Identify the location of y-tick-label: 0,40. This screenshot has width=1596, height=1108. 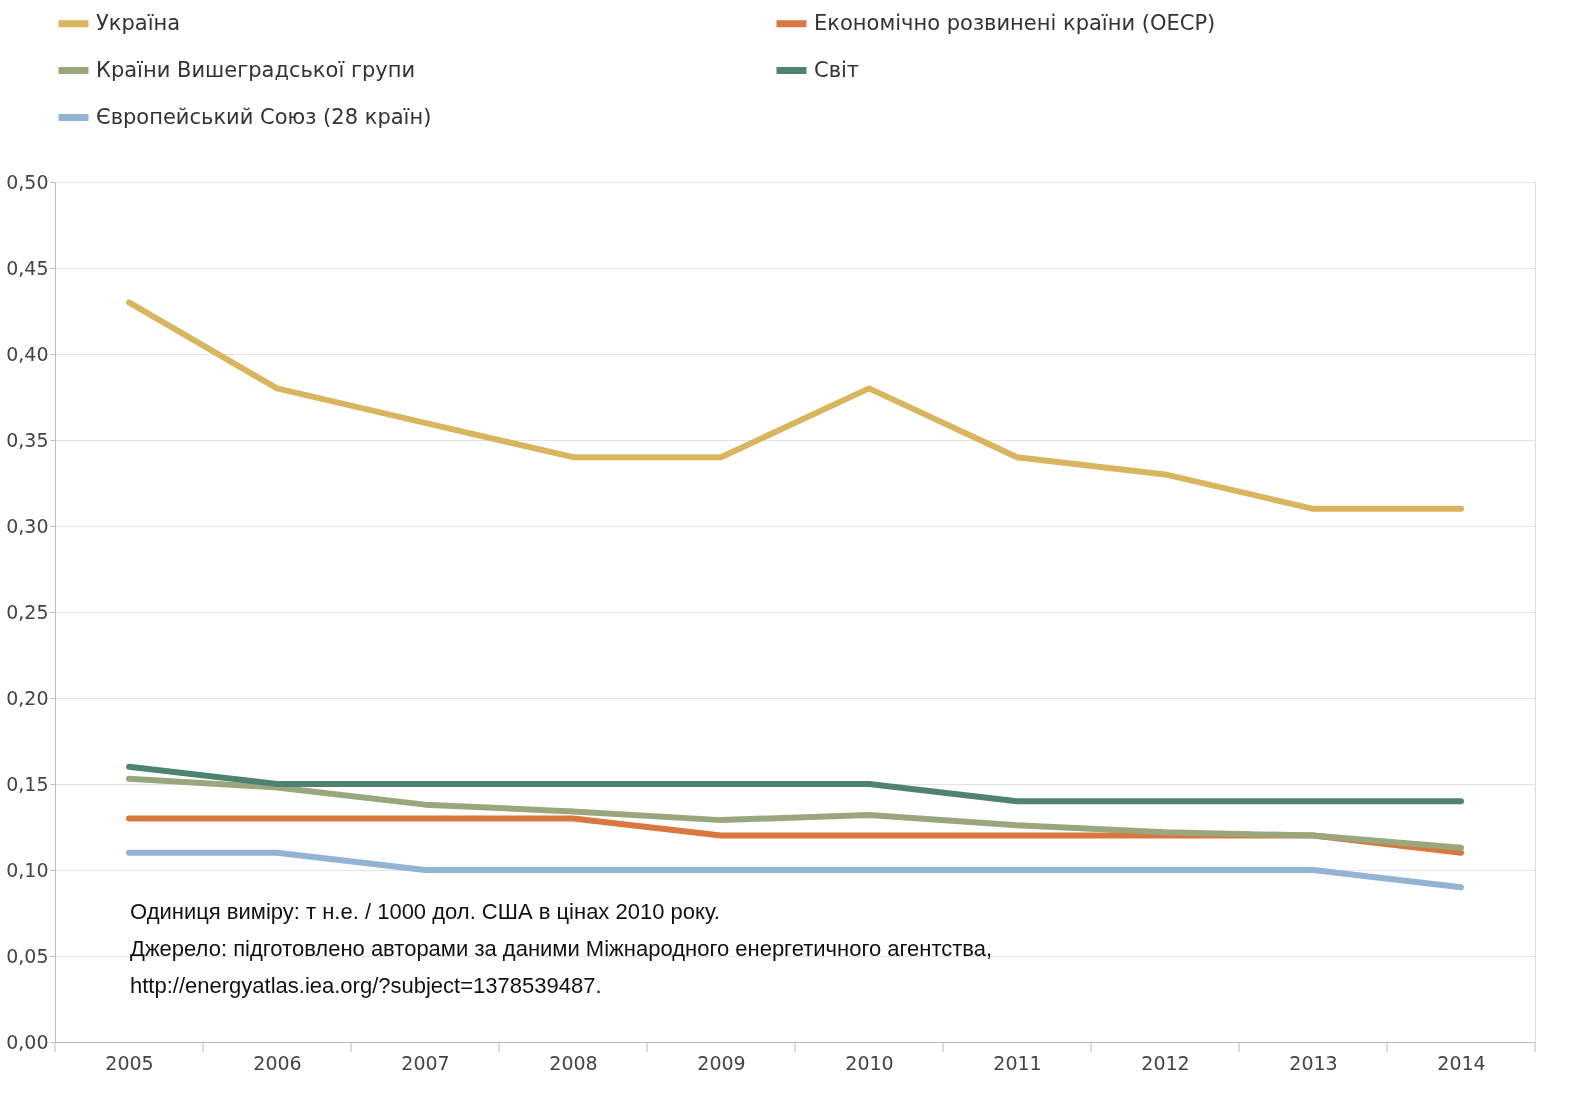
(27, 353).